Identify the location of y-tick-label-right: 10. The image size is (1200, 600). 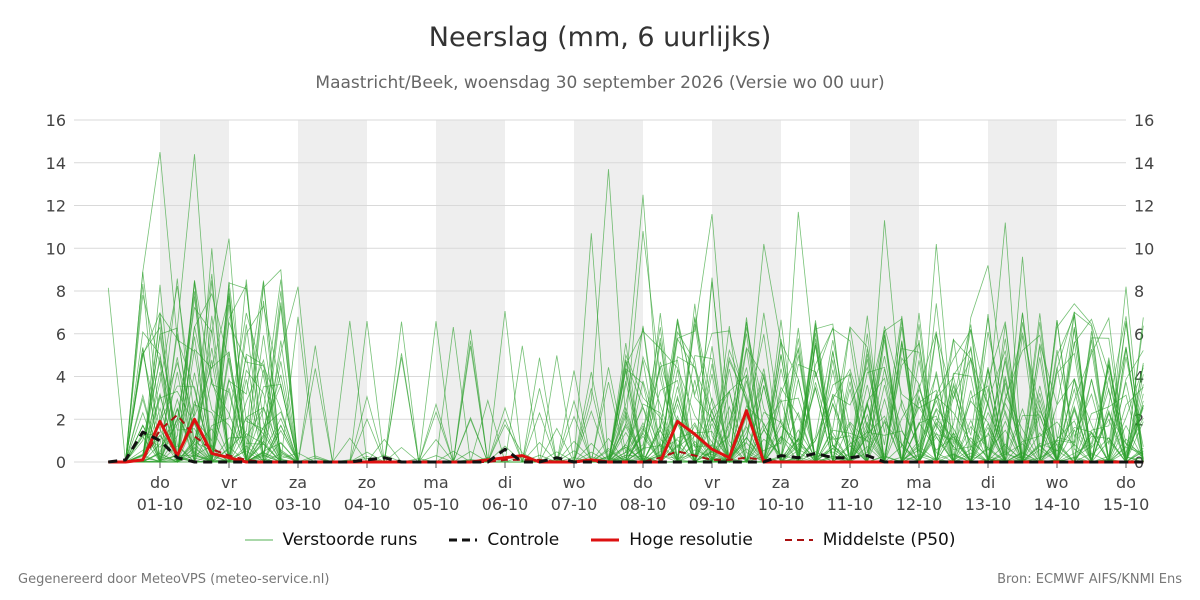
(1144, 248).